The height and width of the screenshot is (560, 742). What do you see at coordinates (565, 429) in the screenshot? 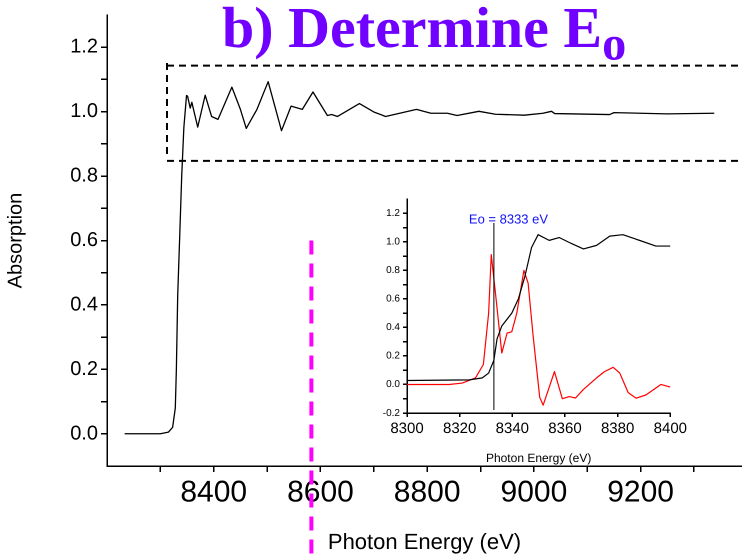
I see `x-tick-label: 8360` at bounding box center [565, 429].